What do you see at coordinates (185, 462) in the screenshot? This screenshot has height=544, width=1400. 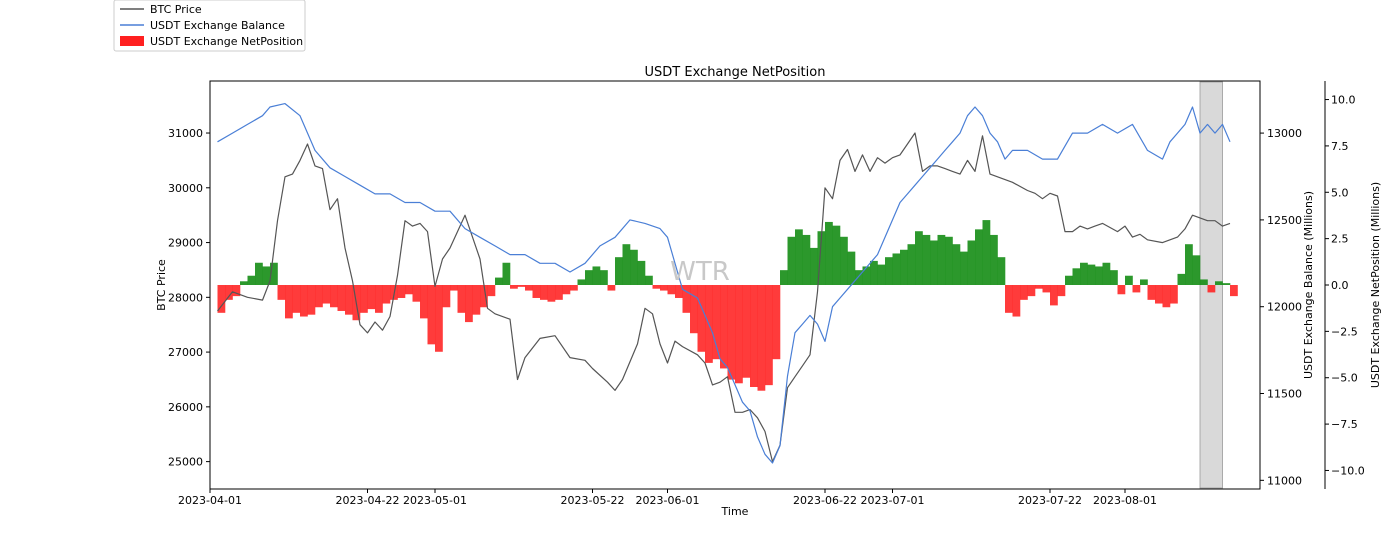 I see `y-left-tick-label: 25000` at bounding box center [185, 462].